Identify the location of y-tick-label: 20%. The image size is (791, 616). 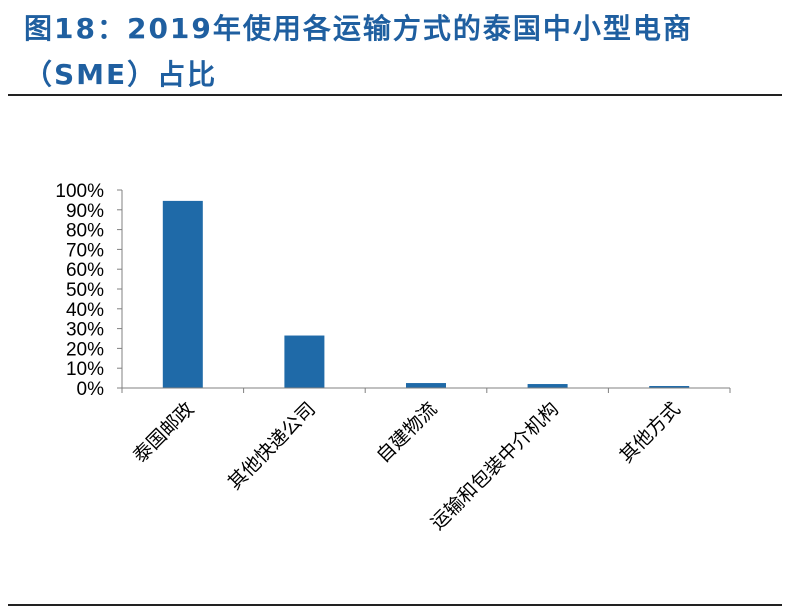
(85, 349).